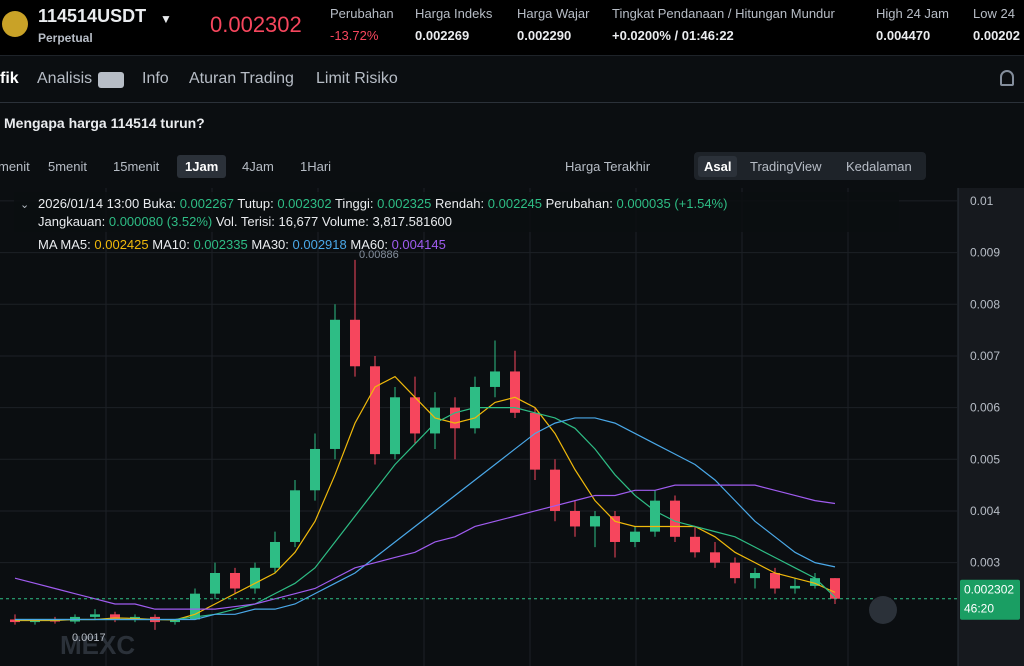 The image size is (1024, 666). I want to click on countdown: 46:20, so click(979, 609).